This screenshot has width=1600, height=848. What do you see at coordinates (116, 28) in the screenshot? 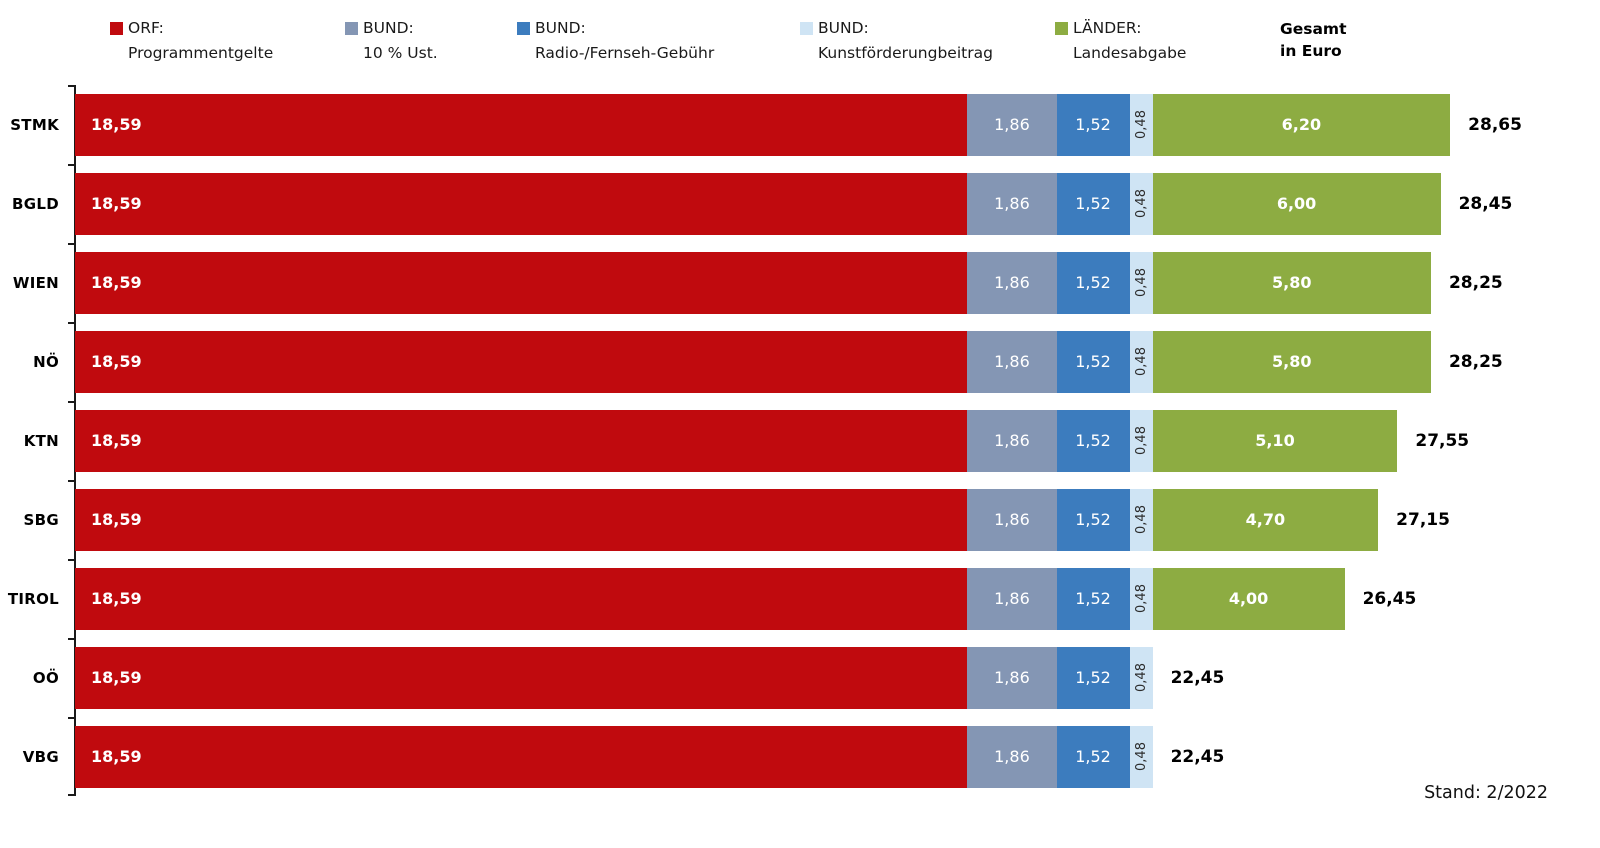
I see `legend-swatch-orf` at bounding box center [116, 28].